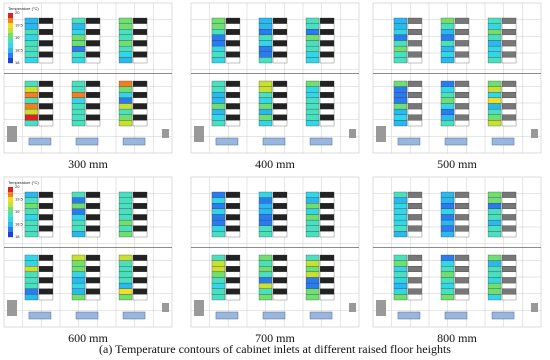 The width and height of the screenshot is (550, 360). What do you see at coordinates (19, 199) in the screenshot?
I see `colorbar-tick: 19.5` at bounding box center [19, 199].